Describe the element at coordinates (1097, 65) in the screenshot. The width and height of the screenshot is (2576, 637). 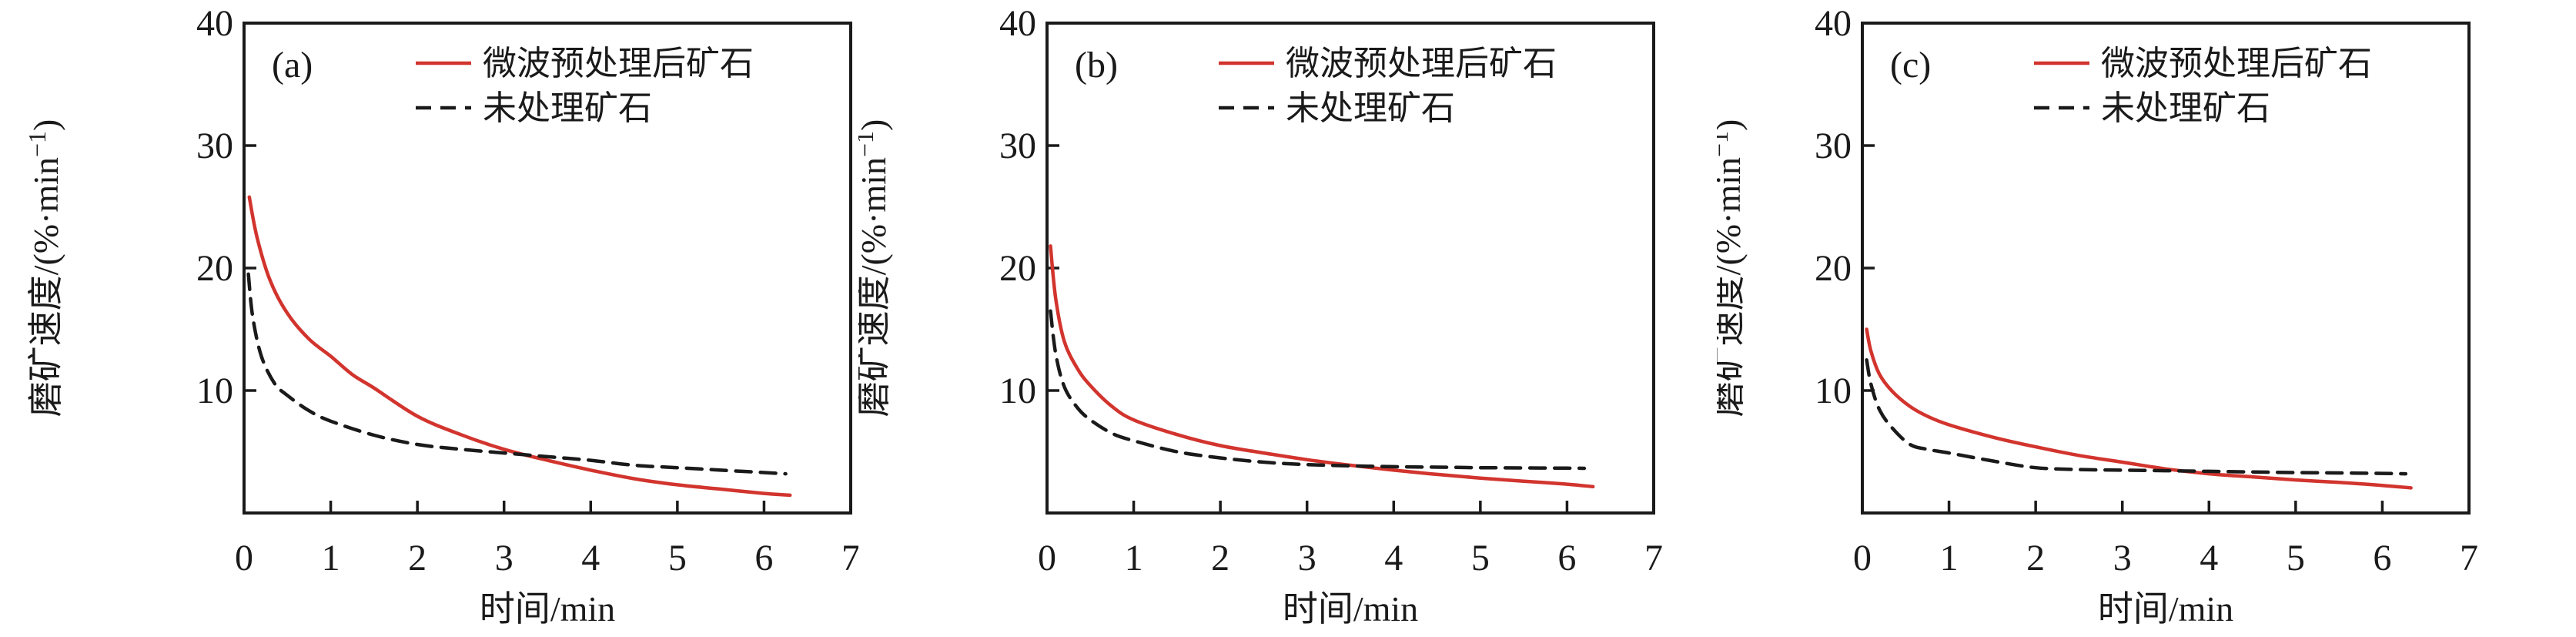
I see `panel-letter: (b)` at that location.